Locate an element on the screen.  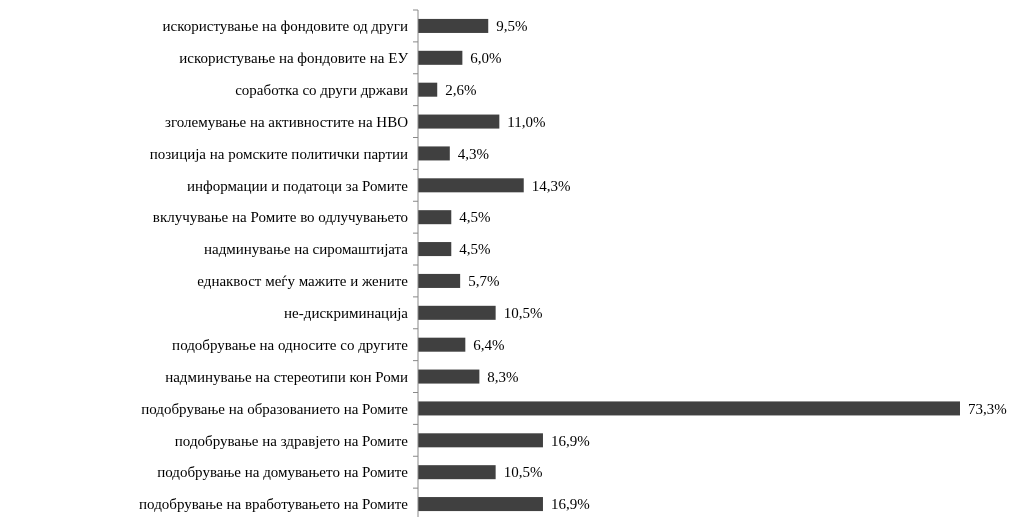
y-tick-label: подобрување на образованието на Ромите is located at coordinates (275, 408).